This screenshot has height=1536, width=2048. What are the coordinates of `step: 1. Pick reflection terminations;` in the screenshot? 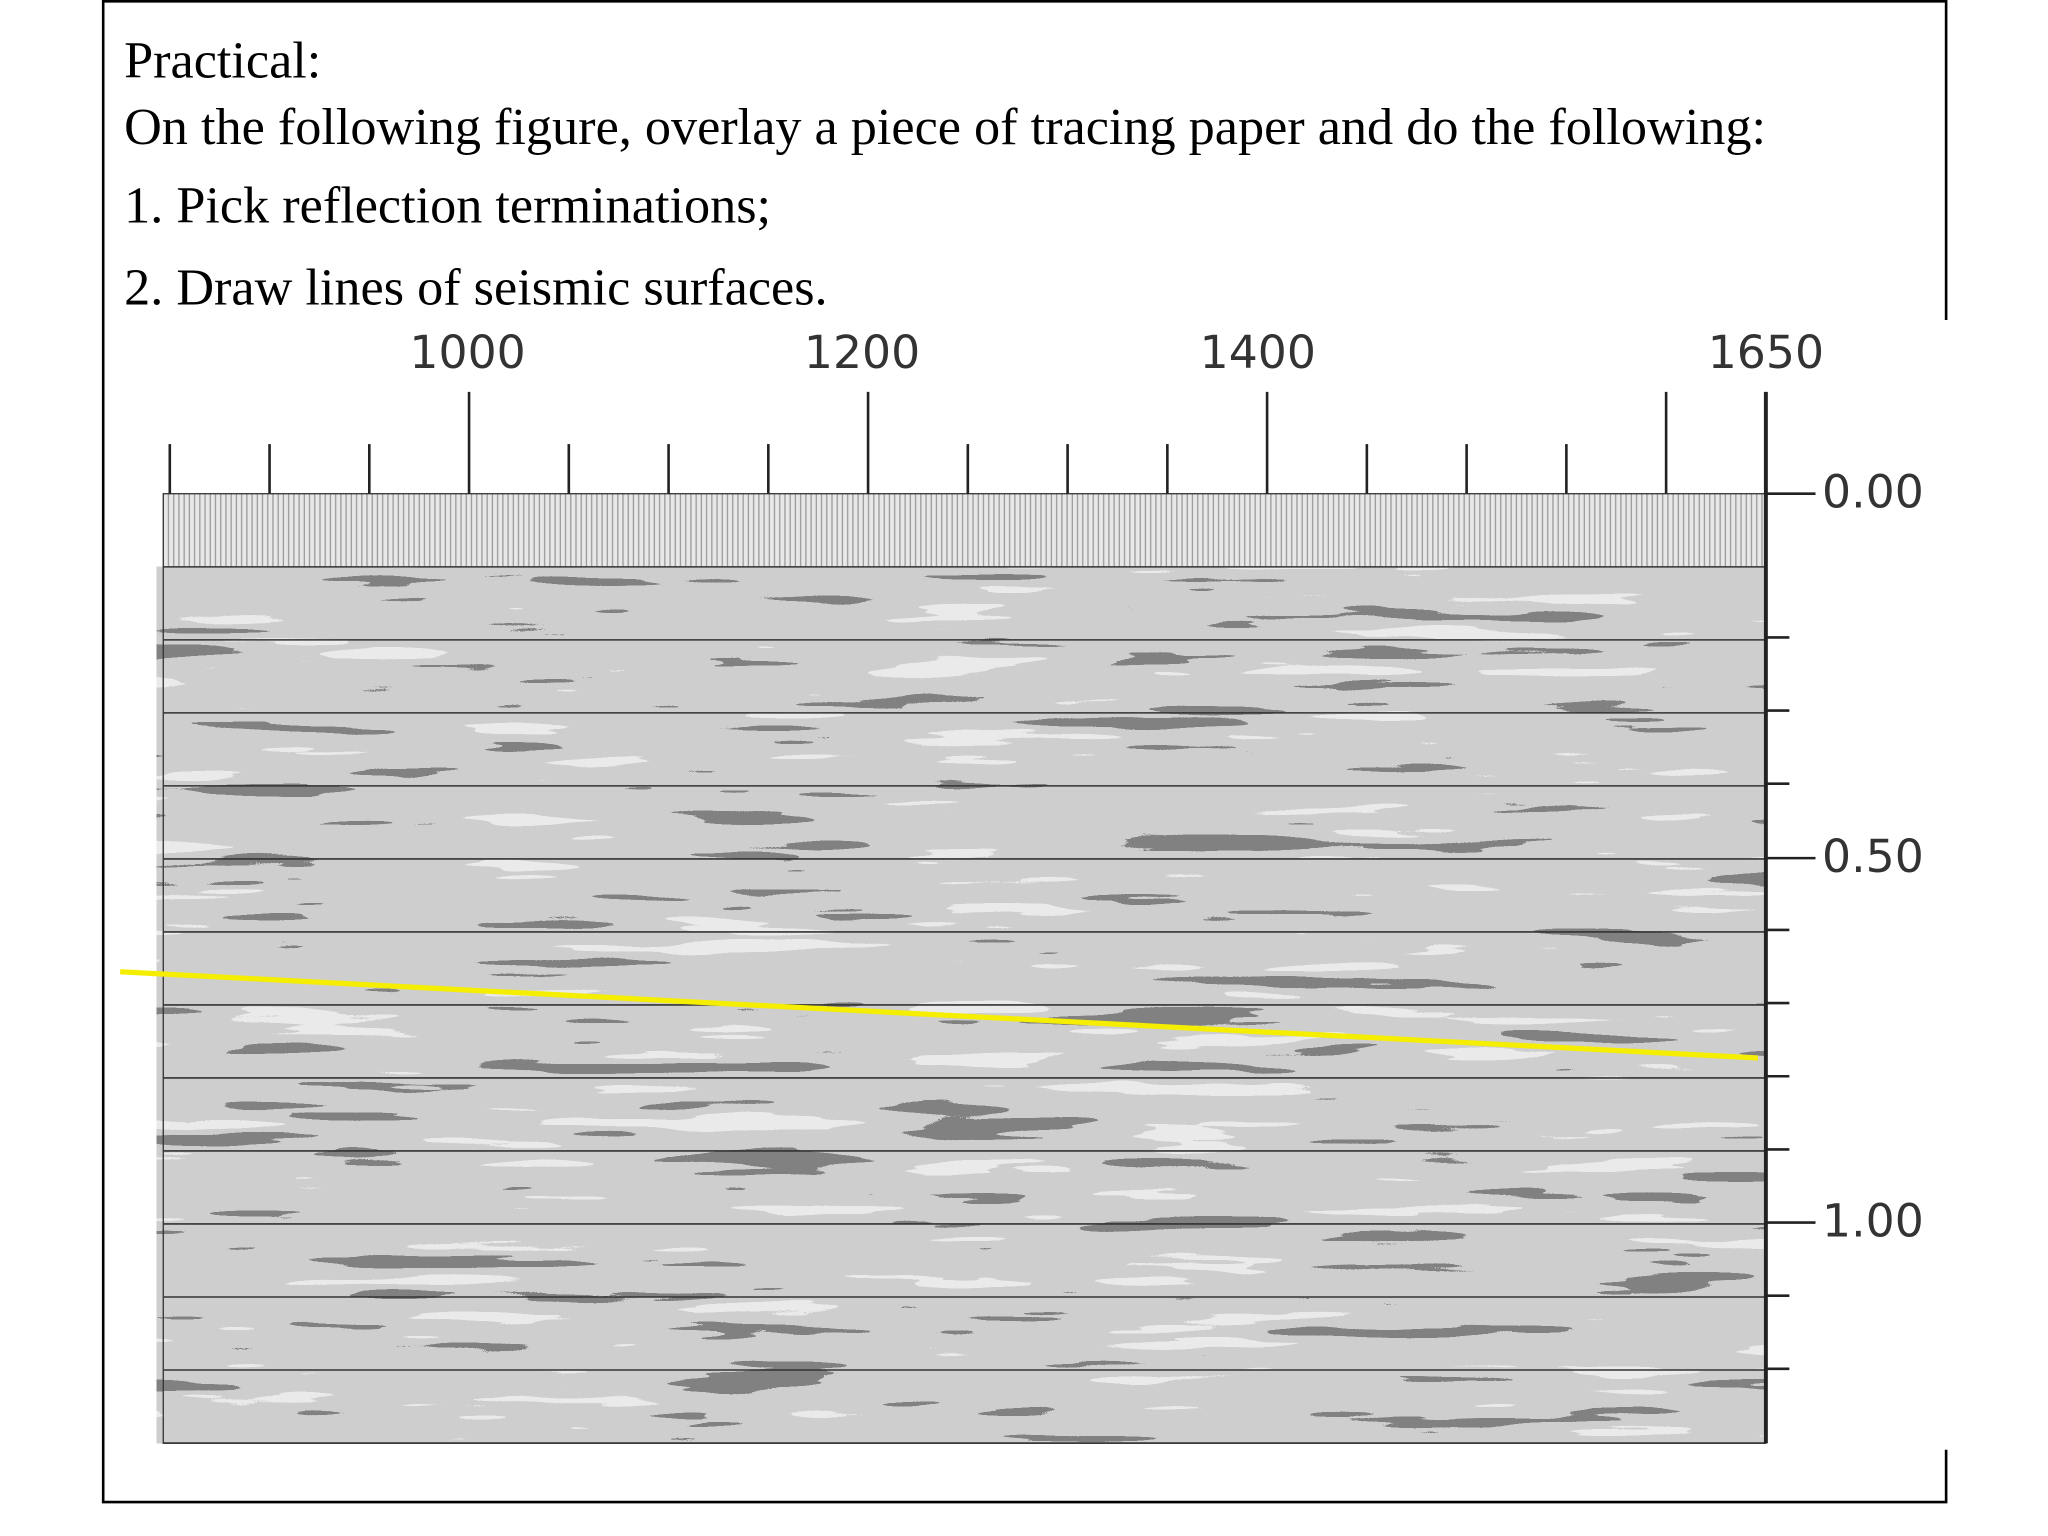 It's located at (447, 205).